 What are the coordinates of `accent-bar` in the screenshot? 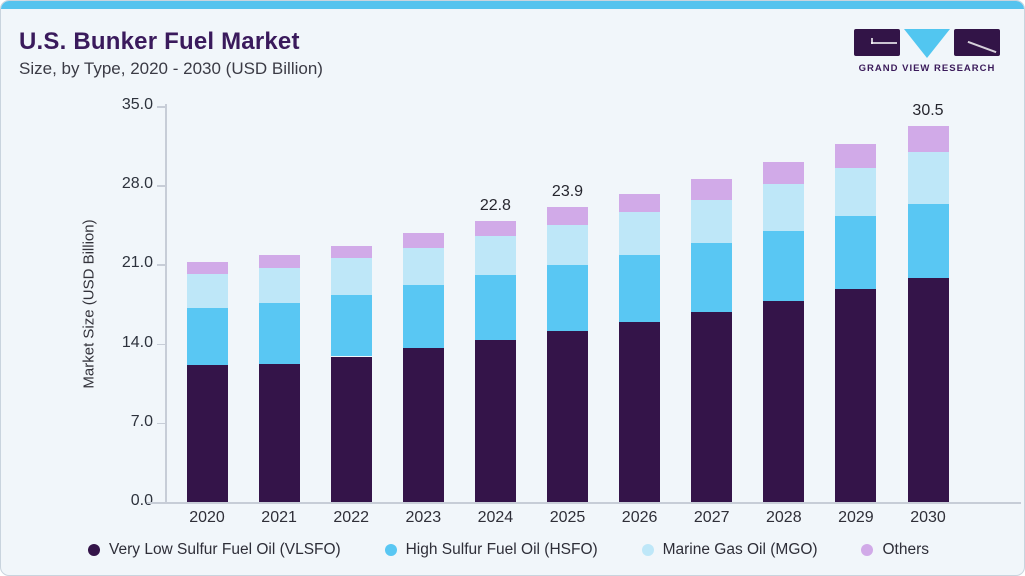 It's located at (512, 5).